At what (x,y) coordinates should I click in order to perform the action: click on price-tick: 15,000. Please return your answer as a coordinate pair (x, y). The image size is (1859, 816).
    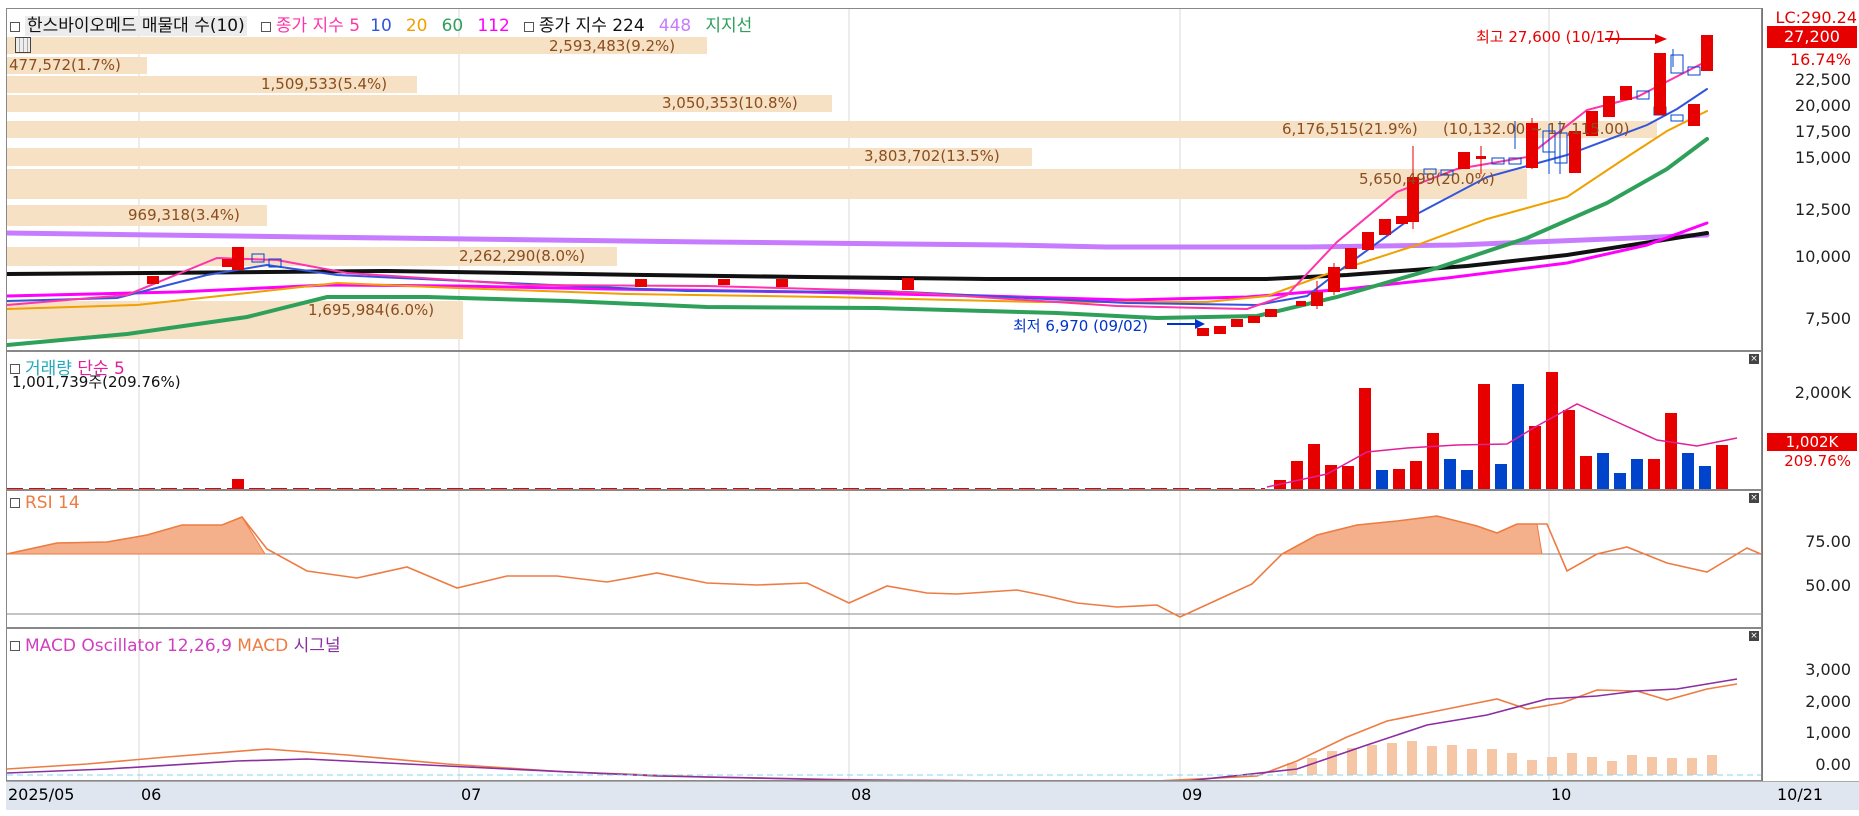
    Looking at the image, I should click on (1823, 157).